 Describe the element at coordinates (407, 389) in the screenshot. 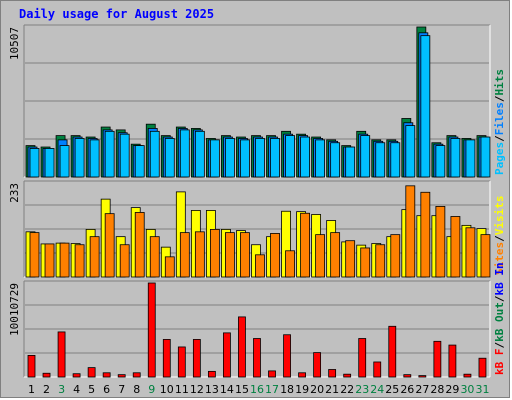

I see `day-label-26: 26` at that location.